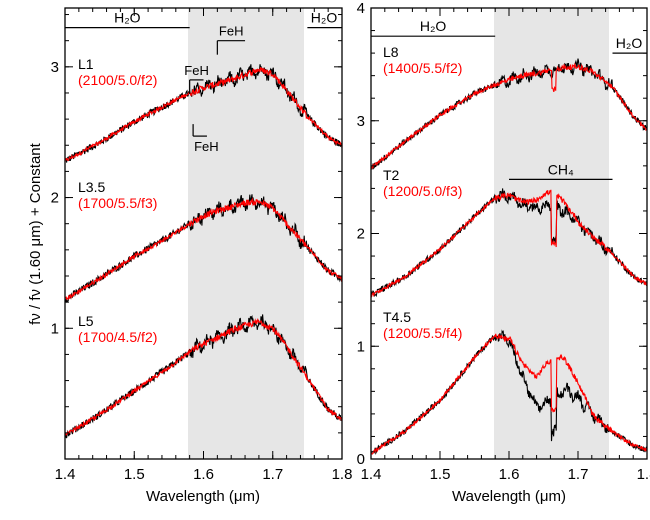 This screenshot has width=650, height=520. Describe the element at coordinates (361, 459) in the screenshot. I see `y-tick-label: 0` at that location.